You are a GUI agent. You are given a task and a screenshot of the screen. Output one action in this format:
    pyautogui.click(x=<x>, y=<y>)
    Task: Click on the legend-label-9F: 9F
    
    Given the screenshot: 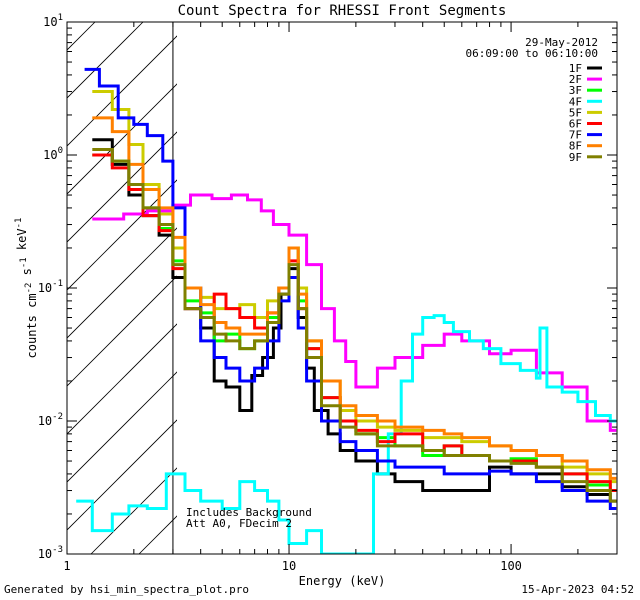 What is the action you would take?
    pyautogui.click(x=575, y=157)
    